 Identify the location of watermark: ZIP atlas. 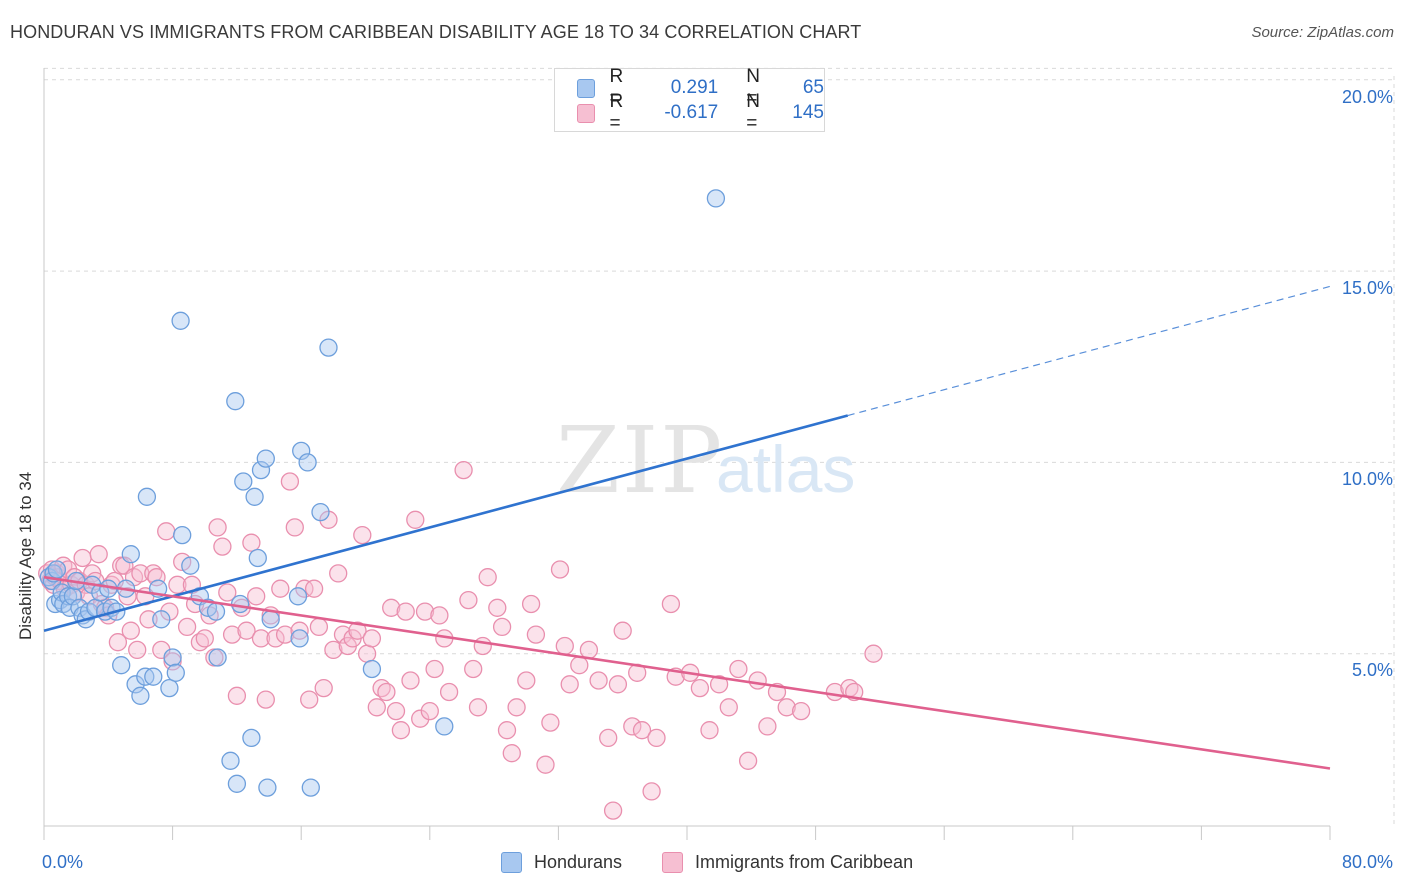
(705, 460).